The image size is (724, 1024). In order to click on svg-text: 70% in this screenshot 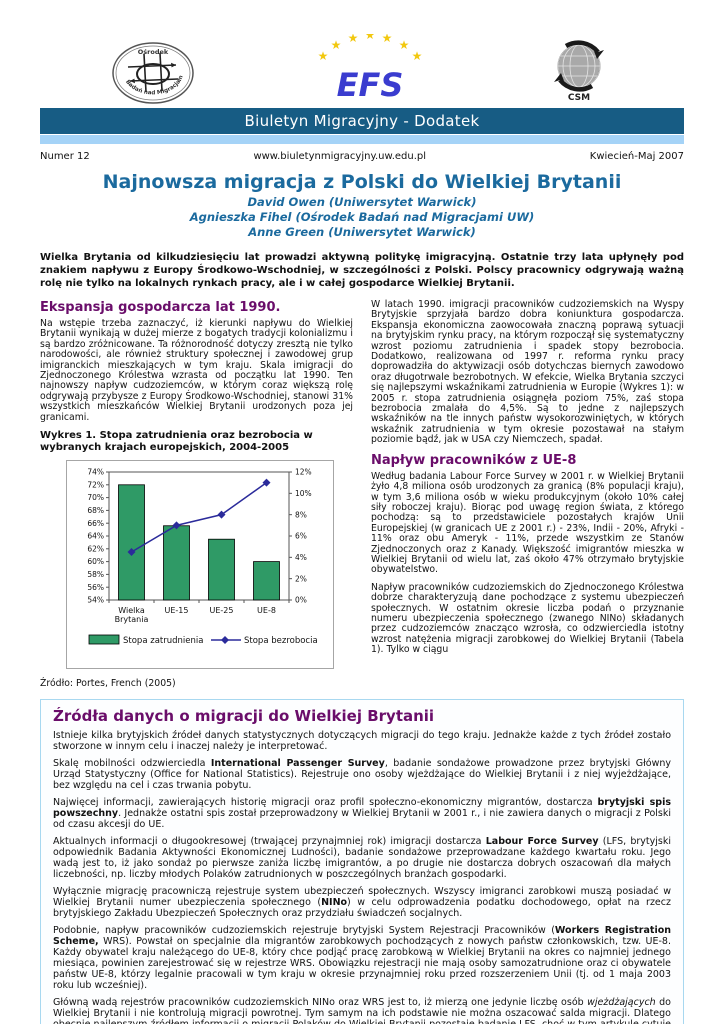, I will do `click(95, 497)`.